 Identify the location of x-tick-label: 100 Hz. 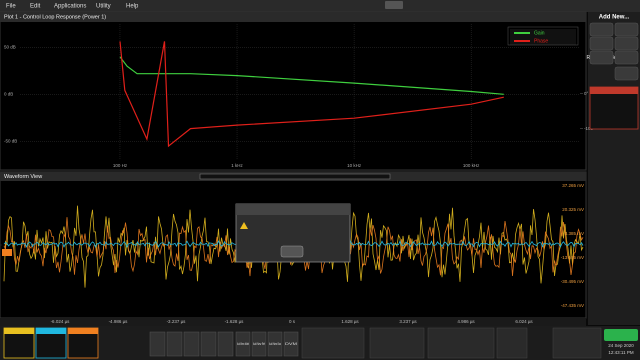
(120, 165).